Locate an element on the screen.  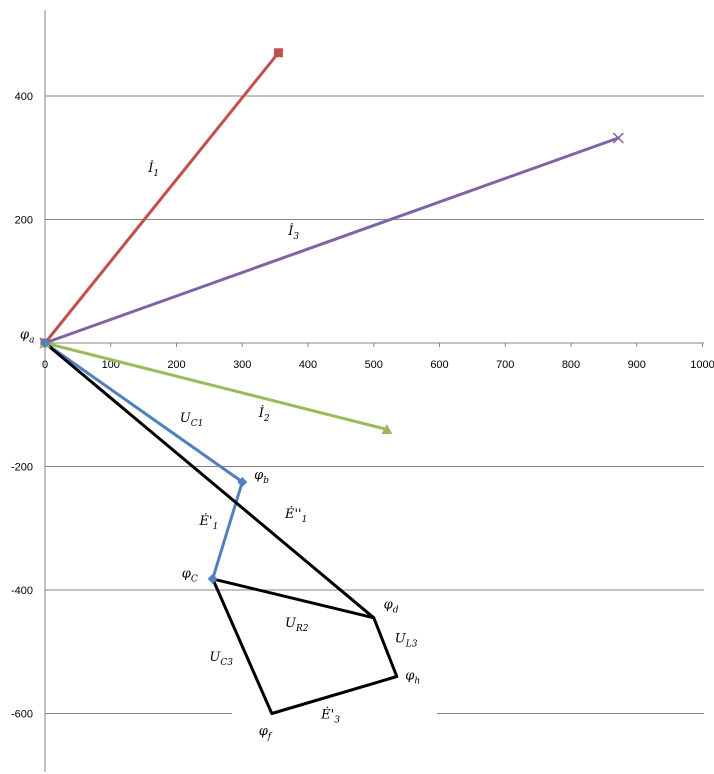
x-tick-label-2: 200 is located at coordinates (176, 365).